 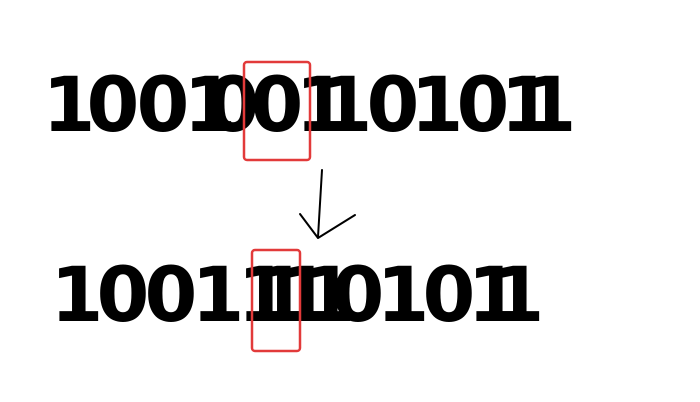 I want to click on original-bit-12: 1, so click(x=550, y=104).